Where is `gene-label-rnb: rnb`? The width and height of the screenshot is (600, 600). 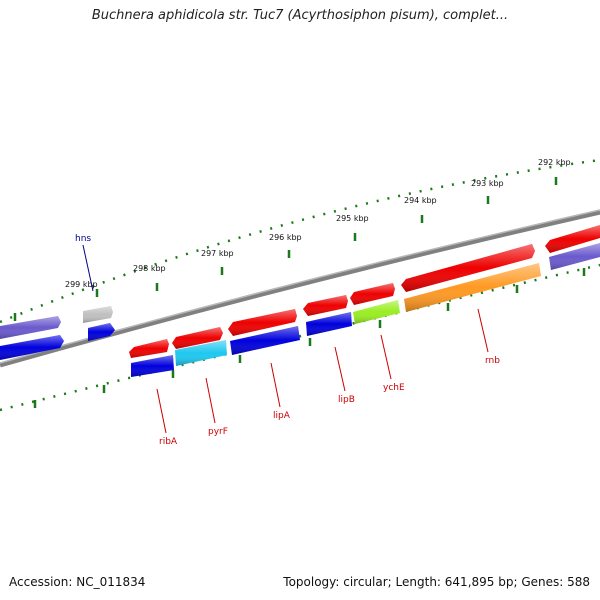 gene-label-rnb: rnb is located at coordinates (492, 361).